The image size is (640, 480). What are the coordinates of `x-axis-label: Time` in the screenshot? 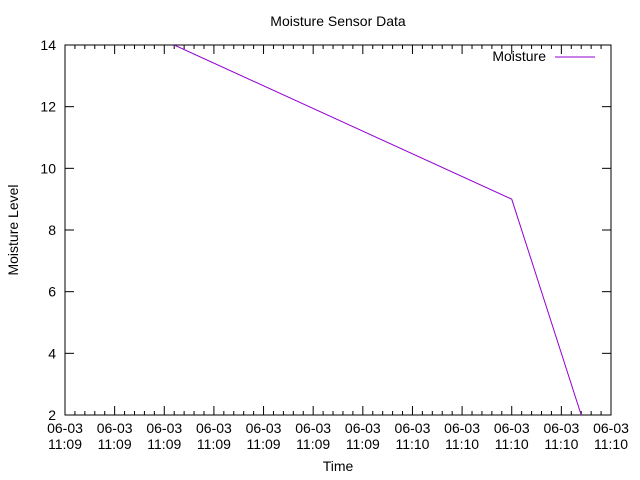 It's located at (338, 466).